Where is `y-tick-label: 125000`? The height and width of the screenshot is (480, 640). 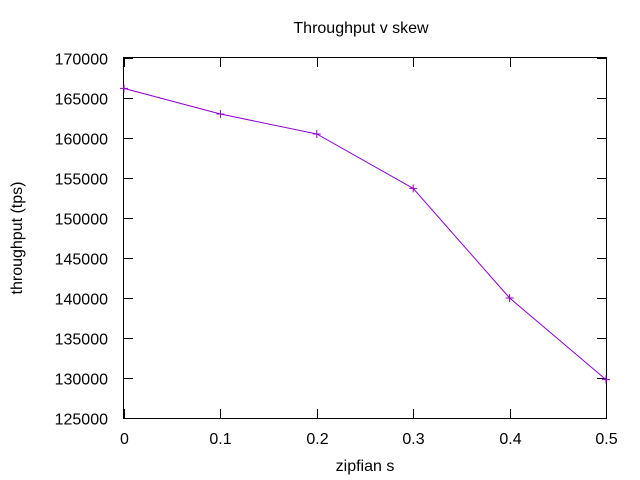
y-tick-label: 125000 is located at coordinates (81, 420).